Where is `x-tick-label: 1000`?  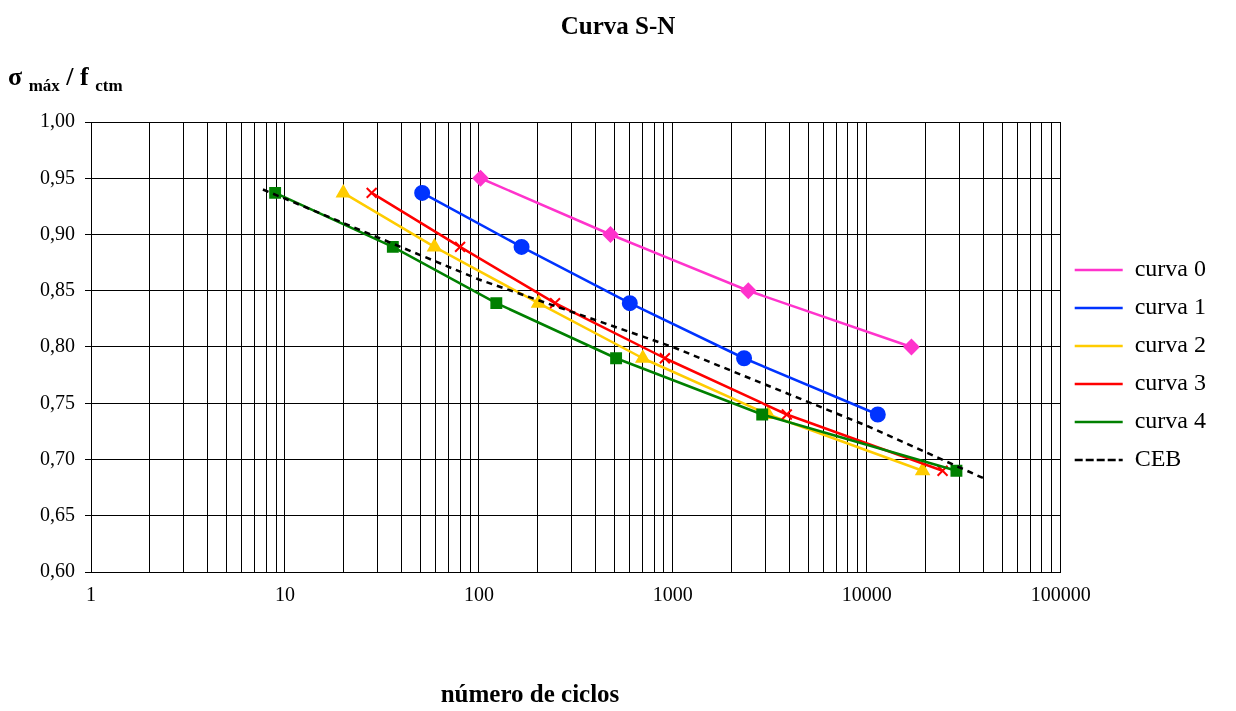 x-tick-label: 1000 is located at coordinates (672, 594).